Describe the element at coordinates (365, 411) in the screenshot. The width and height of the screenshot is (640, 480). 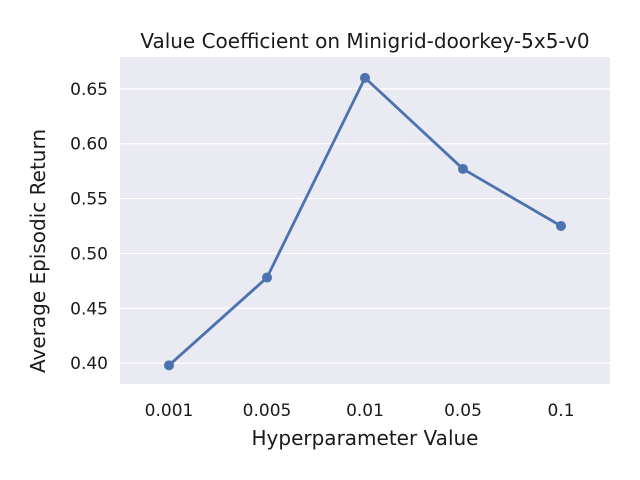
I see `x-tick-label: 0.01` at that location.